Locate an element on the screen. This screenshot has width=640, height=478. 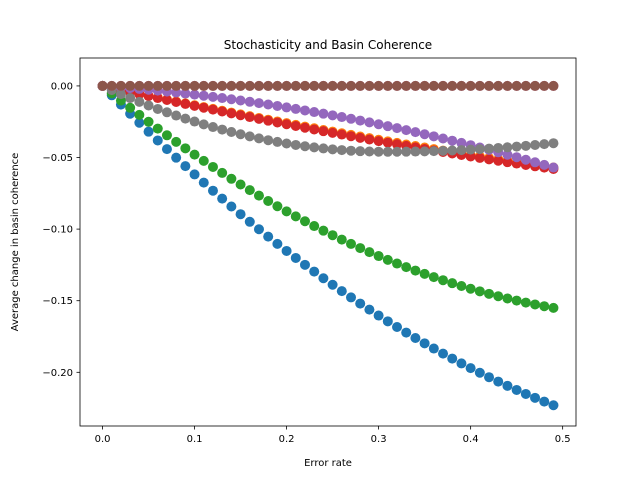
x-tick-label: 0.5 is located at coordinates (563, 439).